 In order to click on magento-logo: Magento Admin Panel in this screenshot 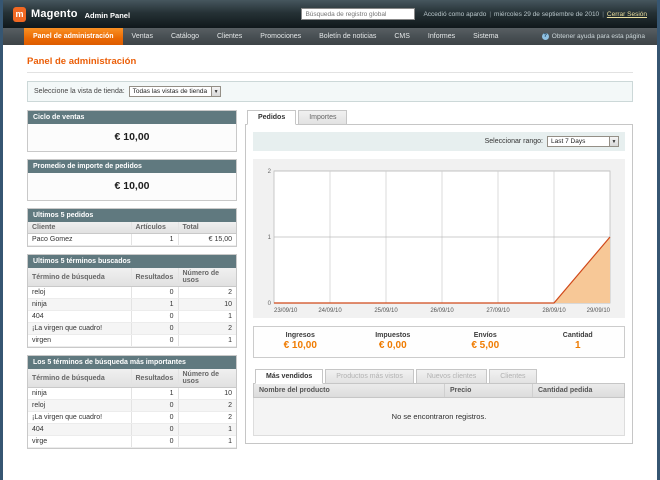, I will do `click(72, 14)`.